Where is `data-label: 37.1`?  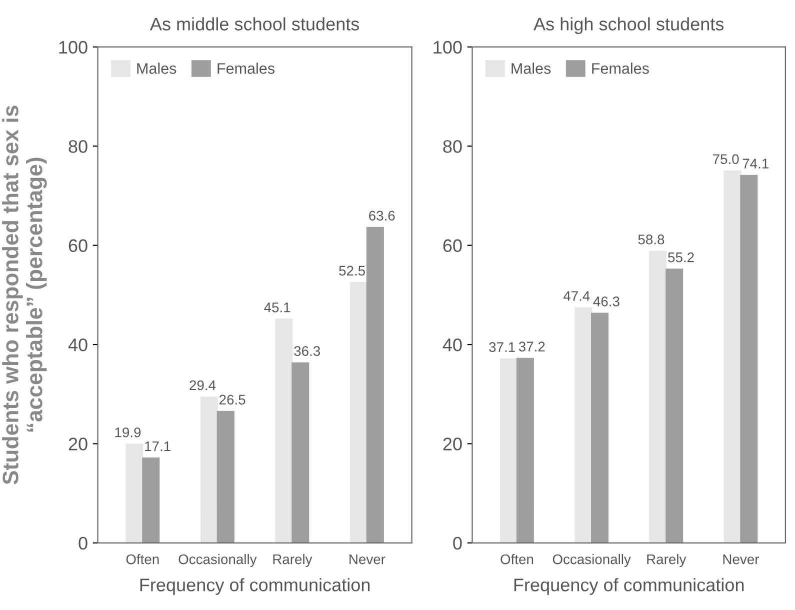 data-label: 37.1 is located at coordinates (502, 347).